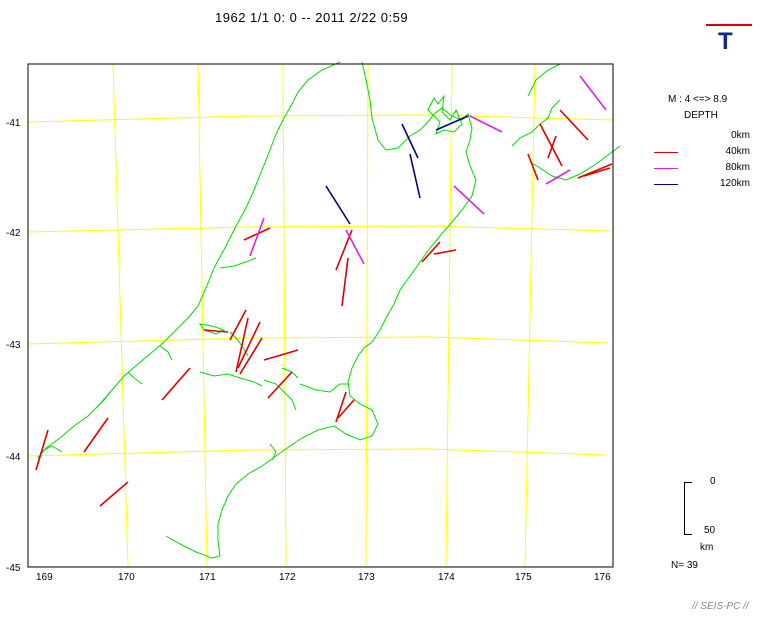 The width and height of the screenshot is (783, 618). What do you see at coordinates (207, 577) in the screenshot?
I see `lon-tick-label: 171` at bounding box center [207, 577].